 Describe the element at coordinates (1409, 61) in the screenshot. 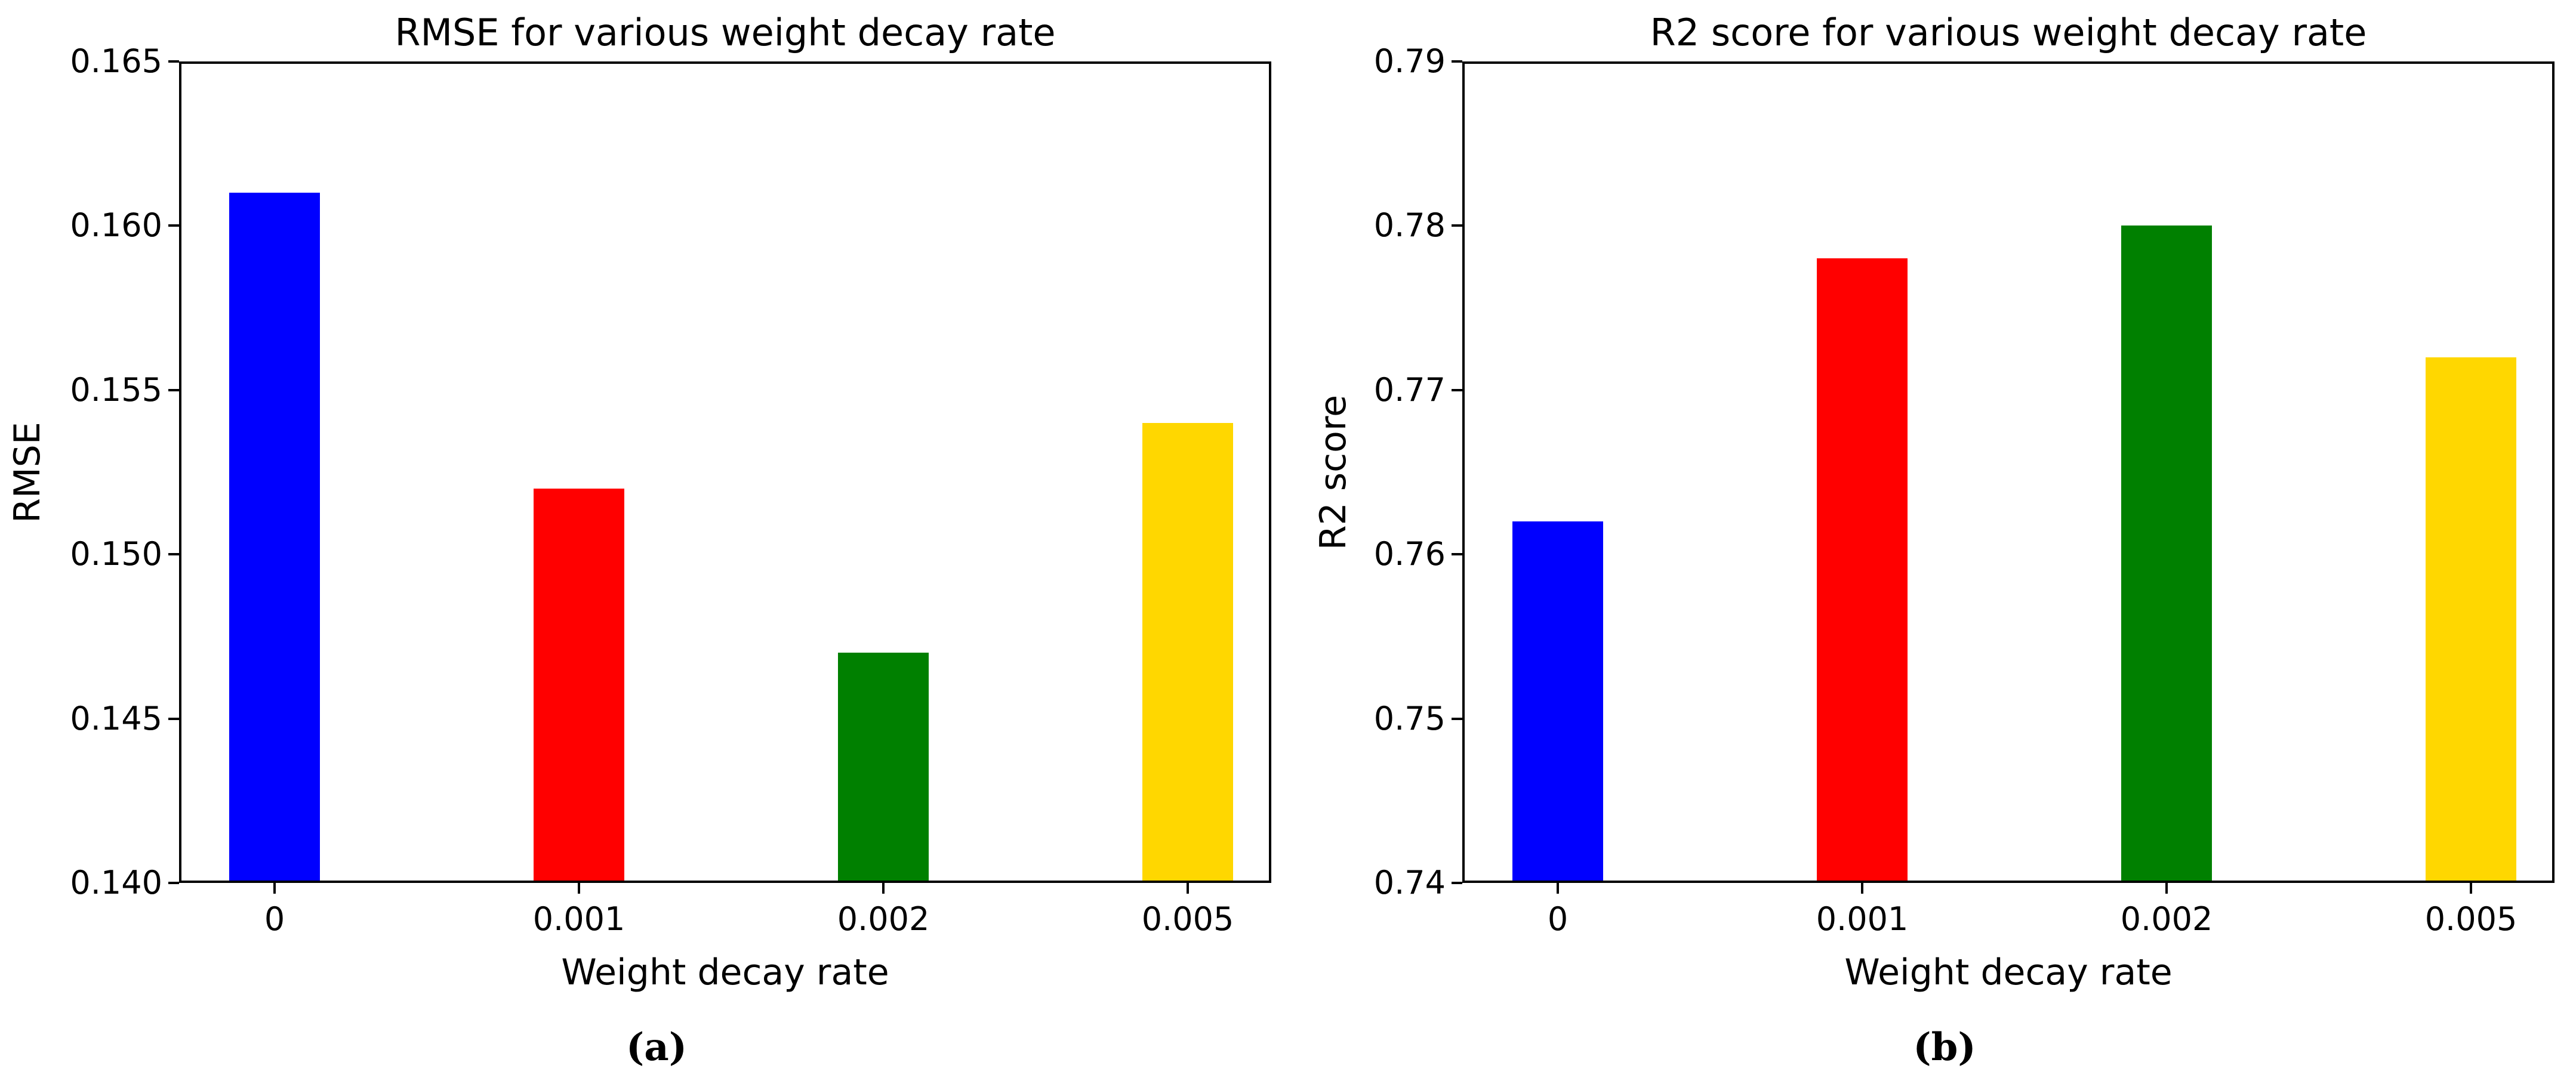

I see `y-tick-label: 0.79` at that location.